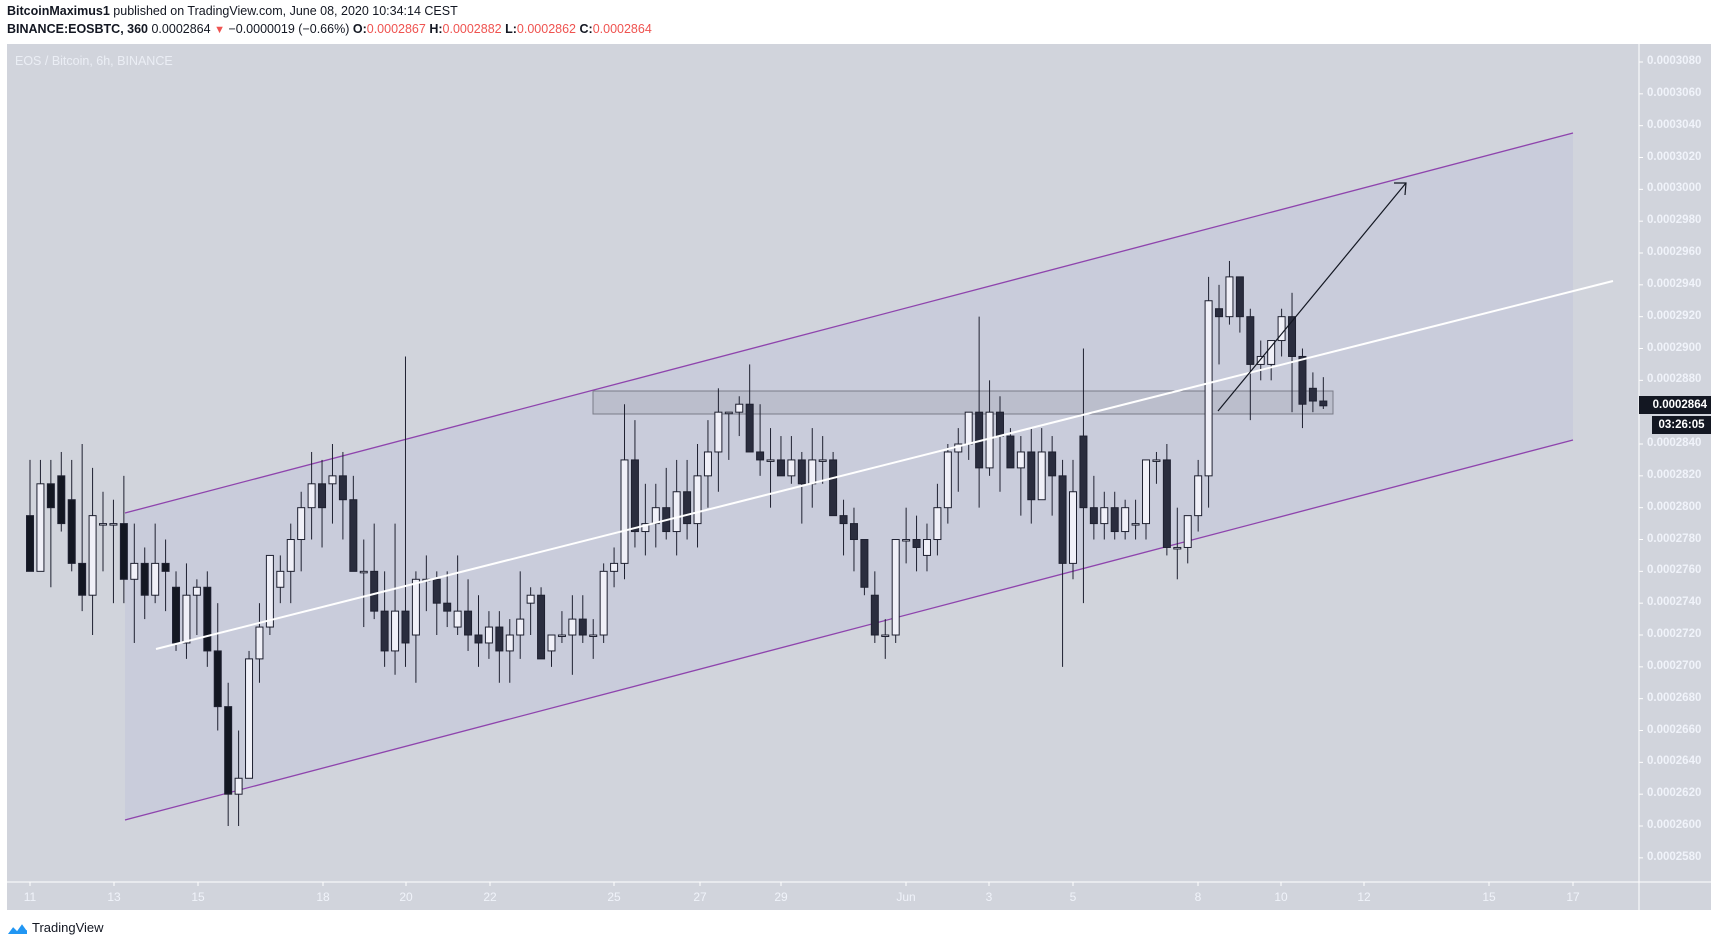  I want to click on time-tick-label: 18, so click(323, 897).